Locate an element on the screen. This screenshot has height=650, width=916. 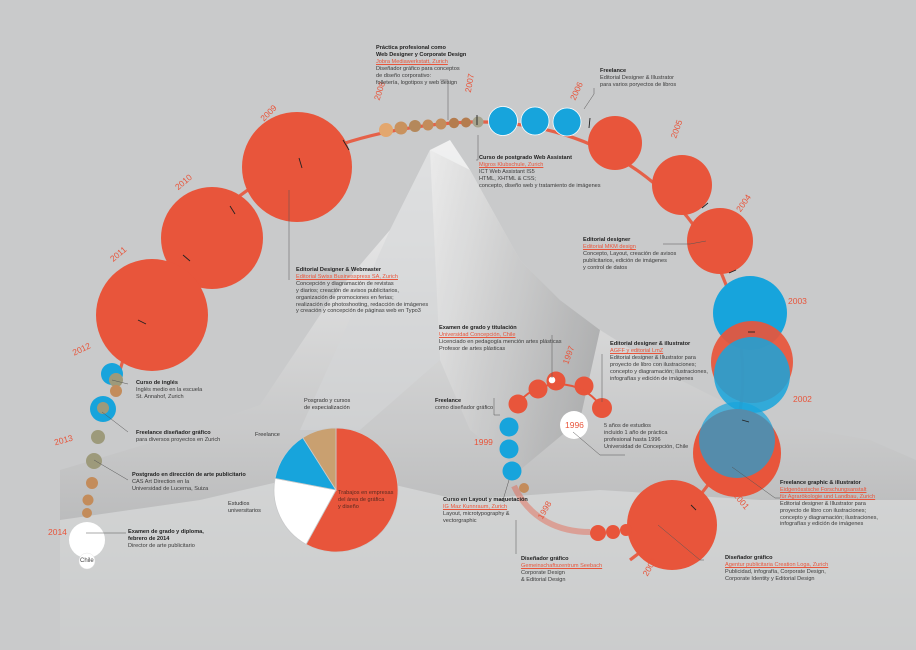
entry-line: Universidad de Concepción, Chile is located at coordinates (646, 446).